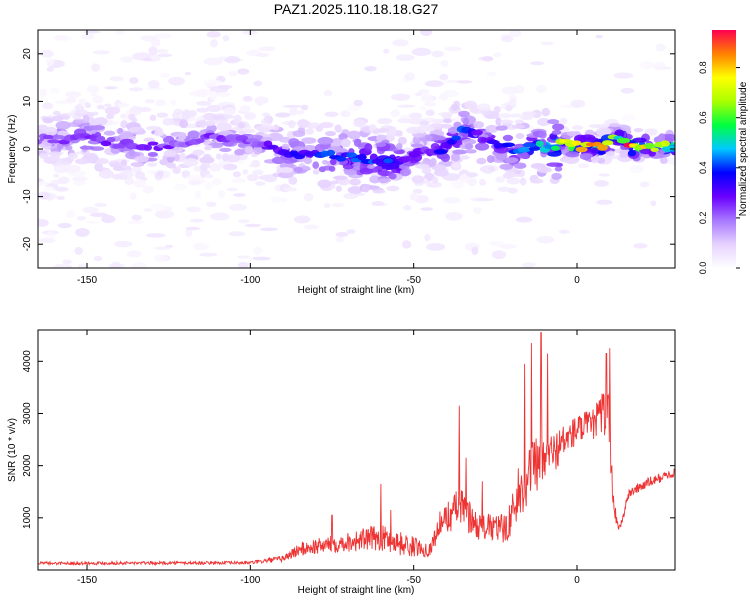  Describe the element at coordinates (703, 268) in the screenshot. I see `colorbar-tick-label: 0.0` at that location.